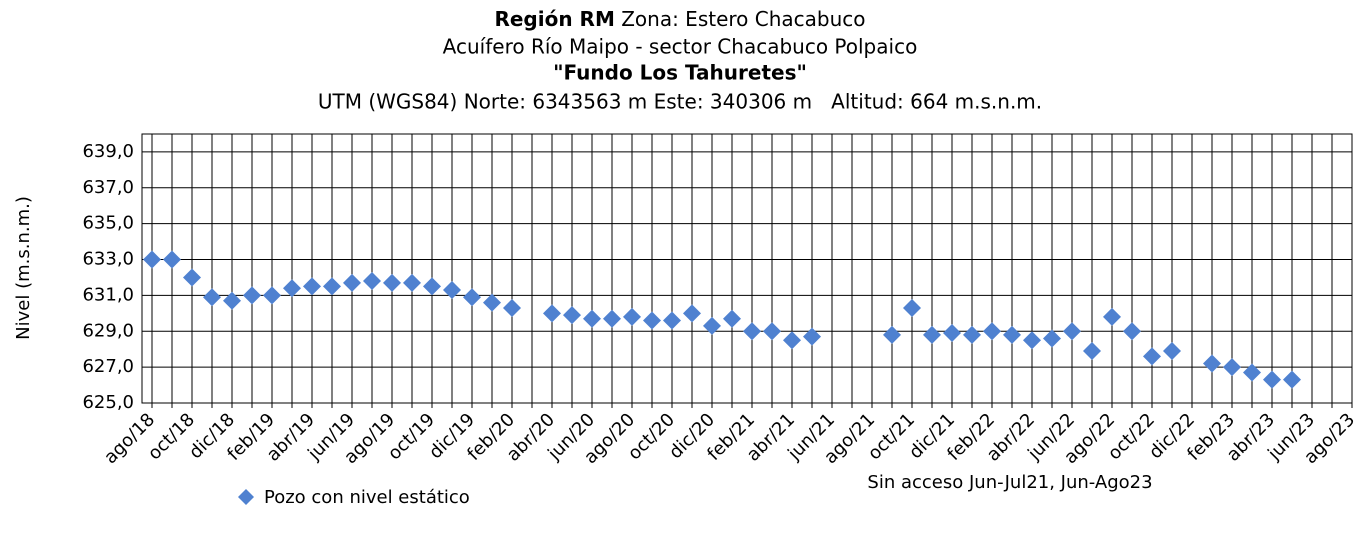 The width and height of the screenshot is (1359, 536). I want to click on annotation: Sin acceso Jun-Jul21, Jun-Ago23, so click(1009, 482).